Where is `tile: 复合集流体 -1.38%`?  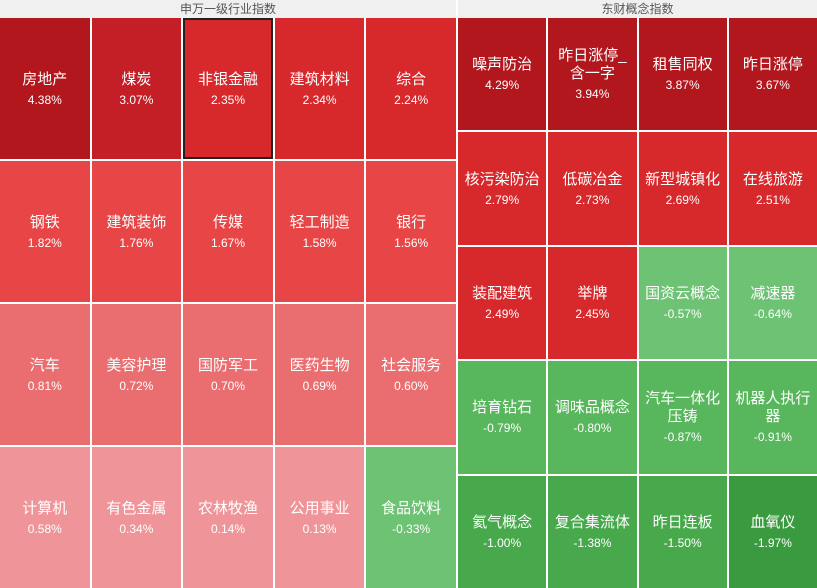 tile: 复合集流体 -1.38% is located at coordinates (592, 531).